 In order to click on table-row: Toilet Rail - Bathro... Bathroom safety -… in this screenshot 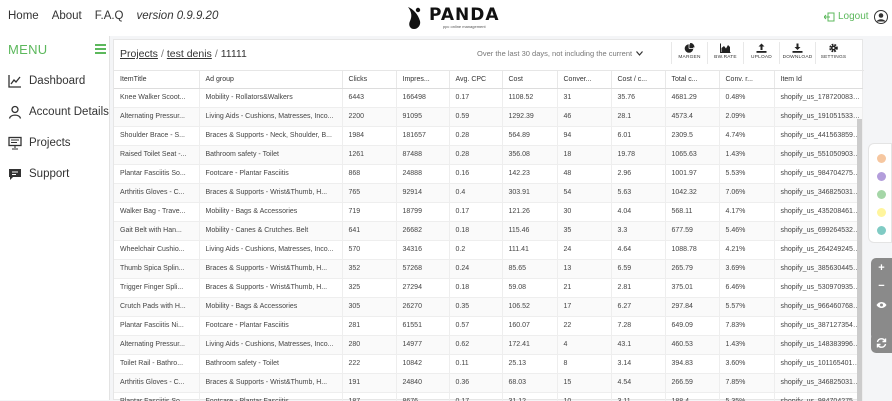, I will do `click(488, 364)`.